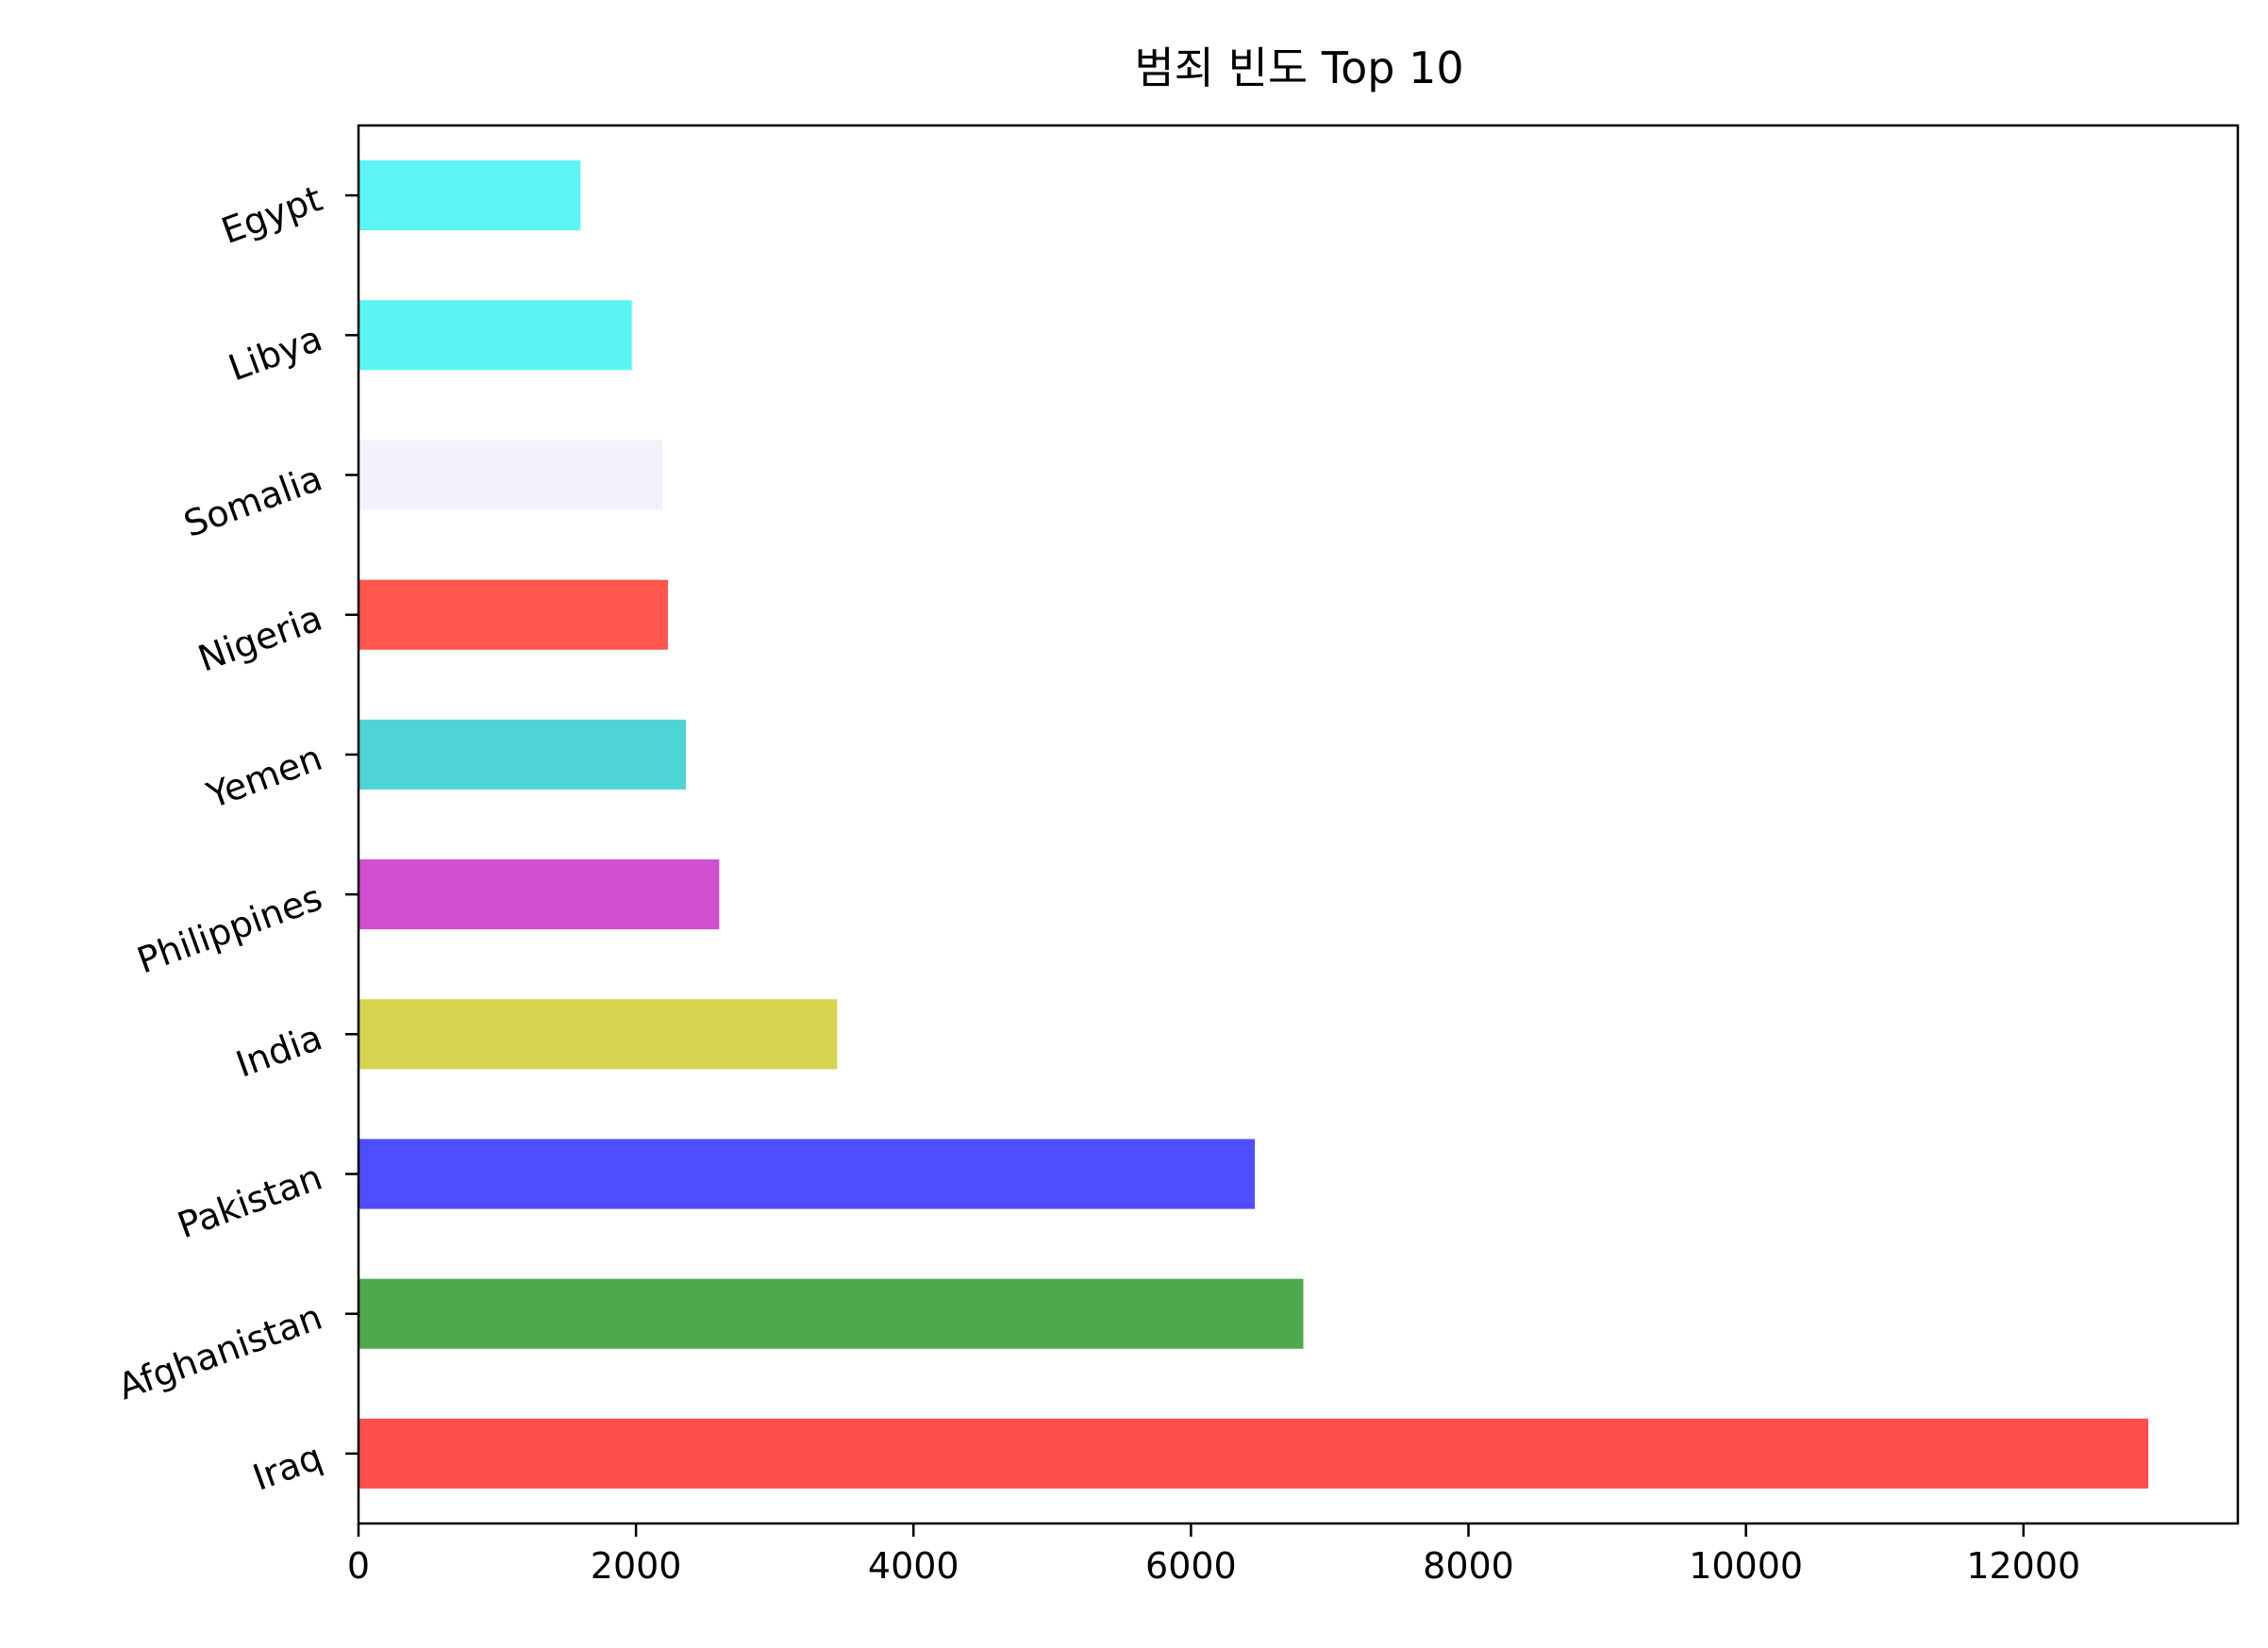  Describe the element at coordinates (1746, 1566) in the screenshot. I see `x-tick-label: 10000` at that location.